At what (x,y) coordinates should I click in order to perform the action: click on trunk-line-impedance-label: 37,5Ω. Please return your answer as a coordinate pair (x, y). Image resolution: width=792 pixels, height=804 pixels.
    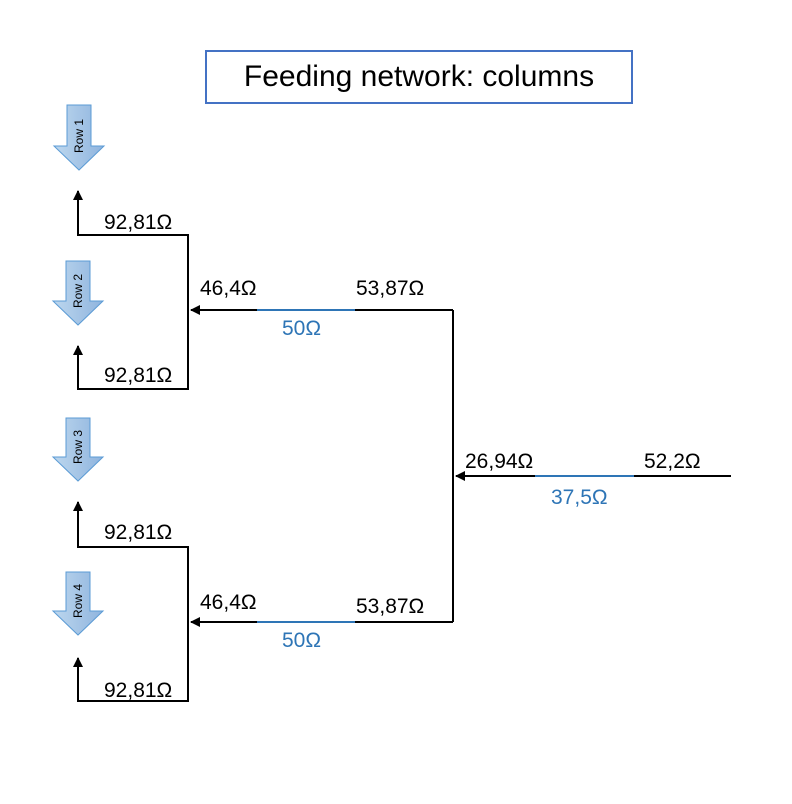
    Looking at the image, I should click on (579, 497).